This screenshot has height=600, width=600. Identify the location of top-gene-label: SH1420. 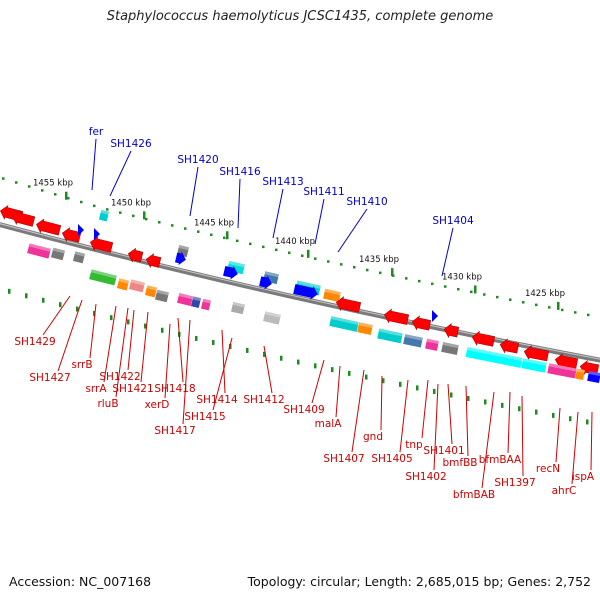
(197, 160).